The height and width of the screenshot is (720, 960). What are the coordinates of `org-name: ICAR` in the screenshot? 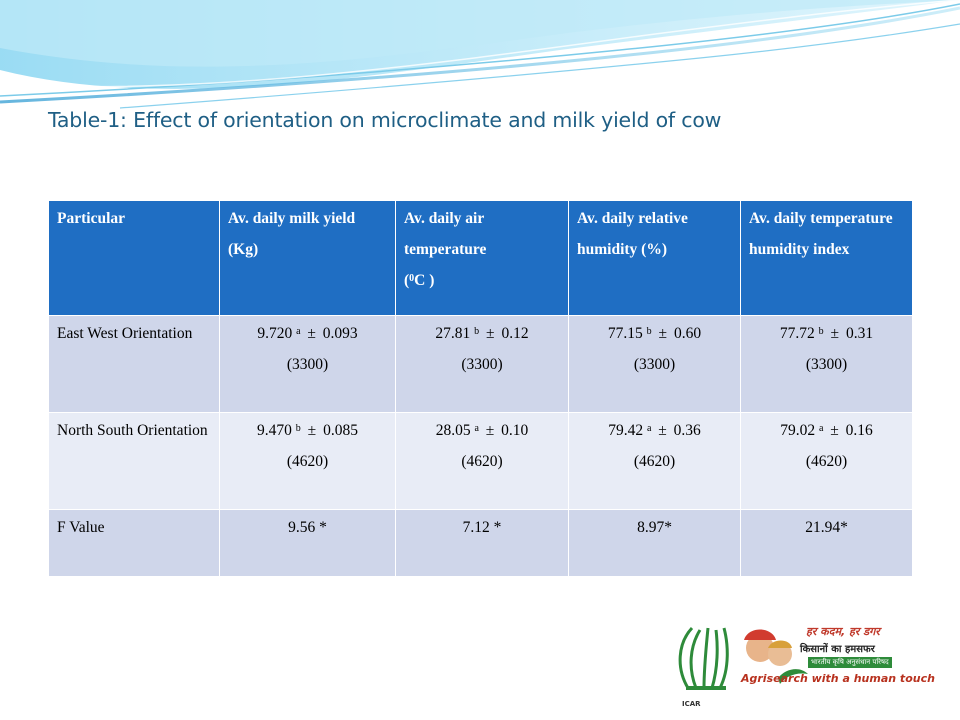 It's located at (691, 704).